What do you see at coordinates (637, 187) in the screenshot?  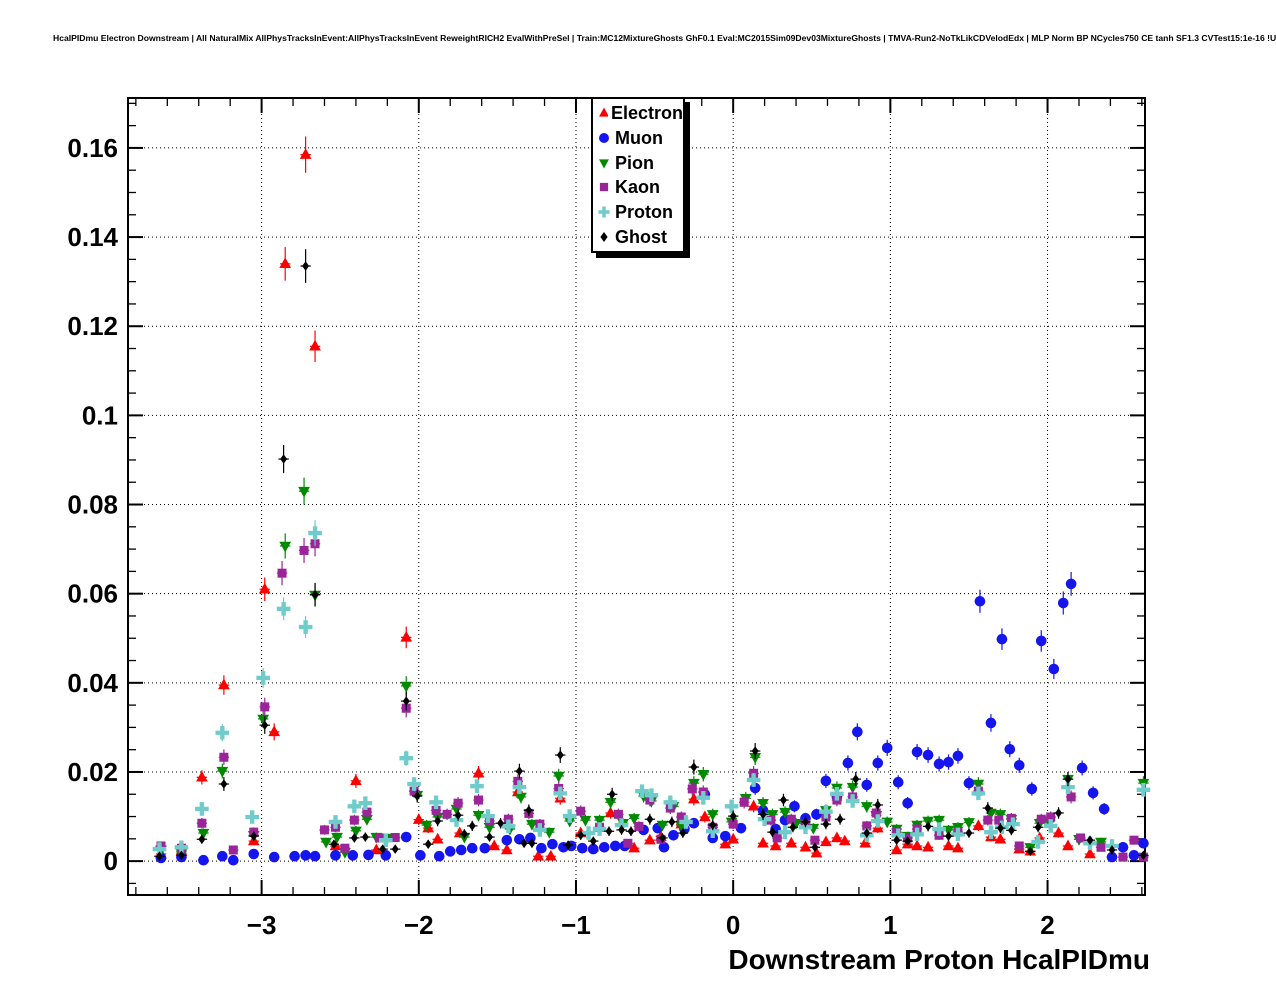 I see `legend-label: Kaon` at bounding box center [637, 187].